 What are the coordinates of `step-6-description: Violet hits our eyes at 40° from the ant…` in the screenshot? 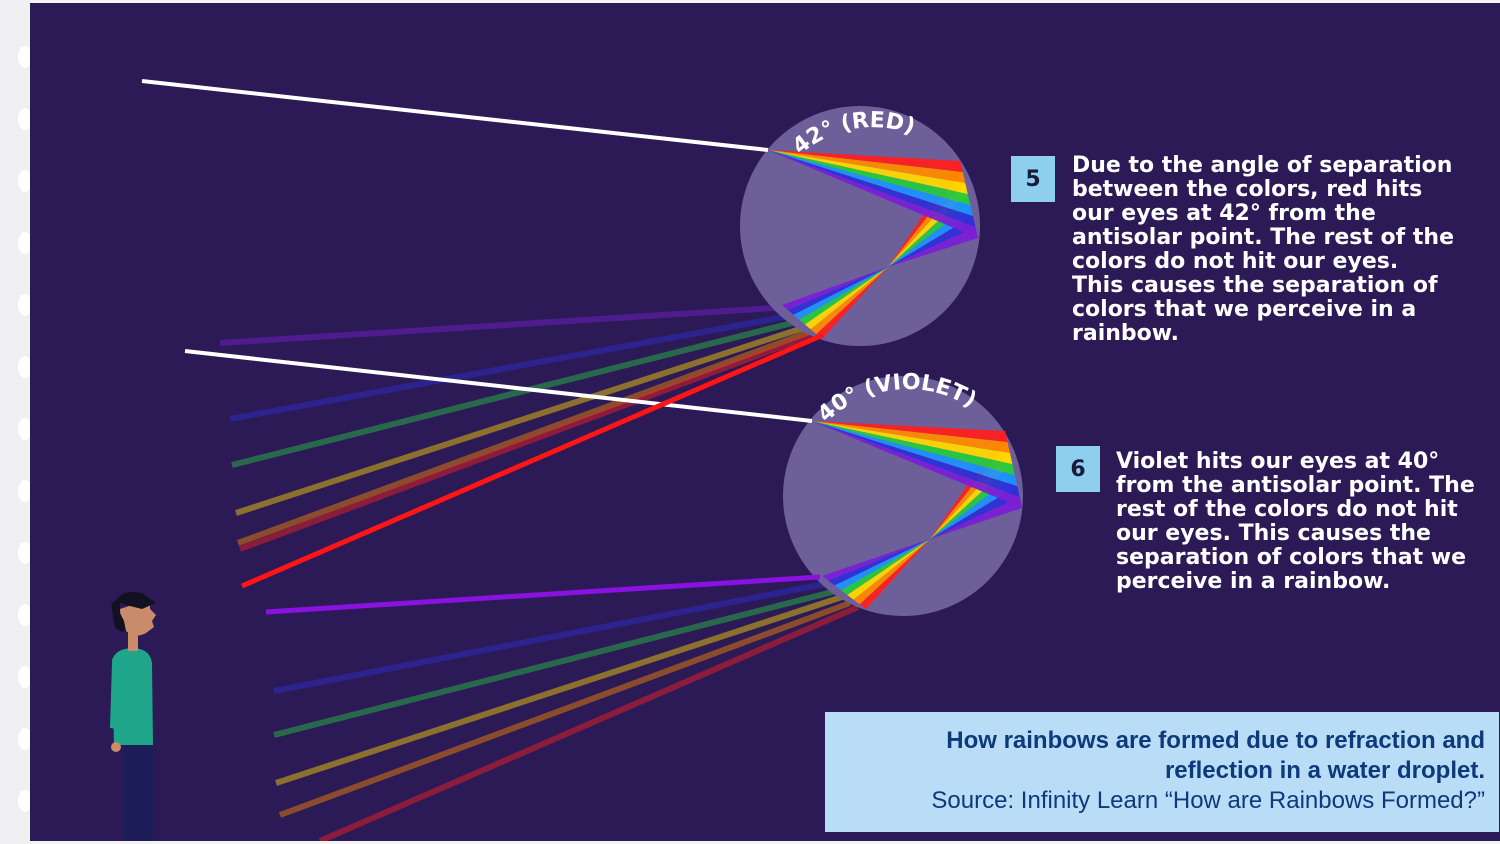 It's located at (1295, 521).